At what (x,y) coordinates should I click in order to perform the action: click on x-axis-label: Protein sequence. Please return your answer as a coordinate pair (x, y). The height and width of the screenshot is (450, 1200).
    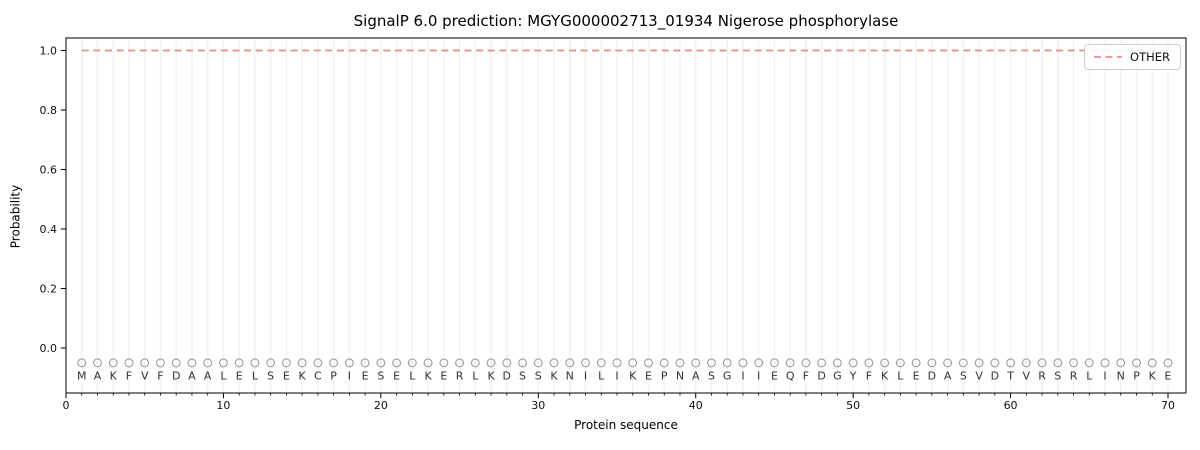
    Looking at the image, I should click on (626, 425).